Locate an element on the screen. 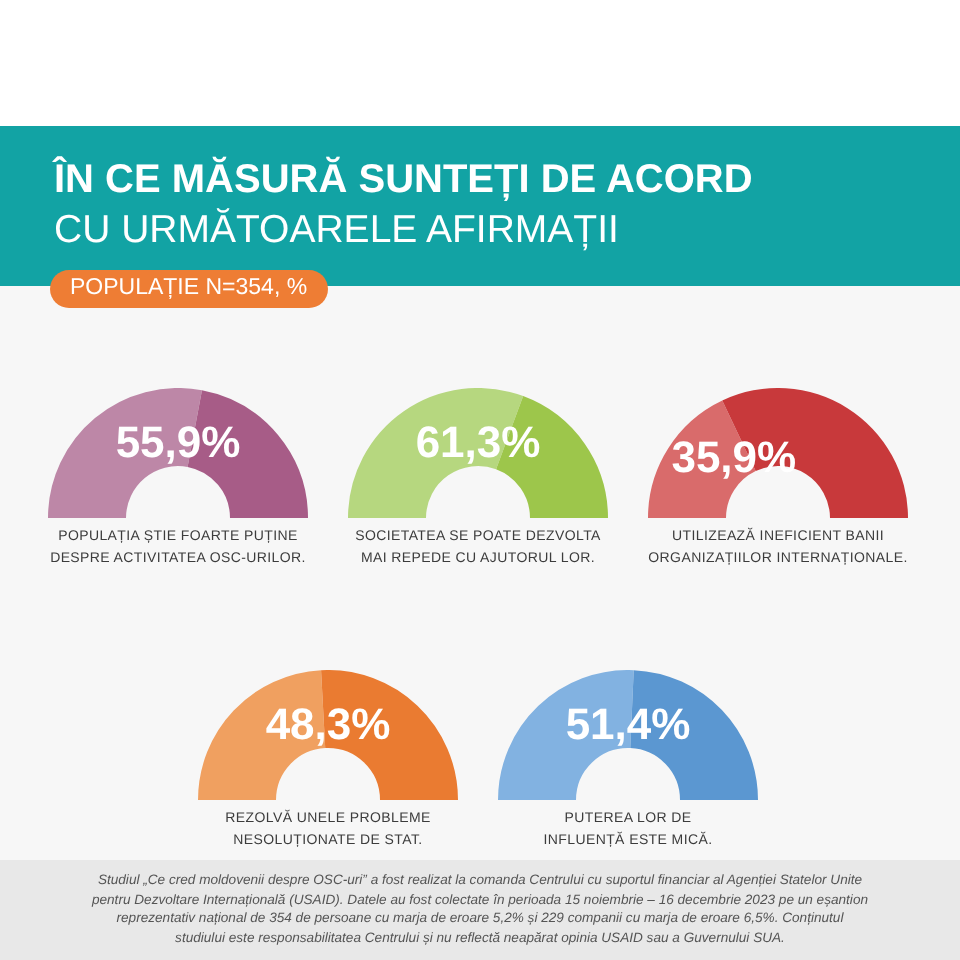  data-label: 55,9% is located at coordinates (178, 442).